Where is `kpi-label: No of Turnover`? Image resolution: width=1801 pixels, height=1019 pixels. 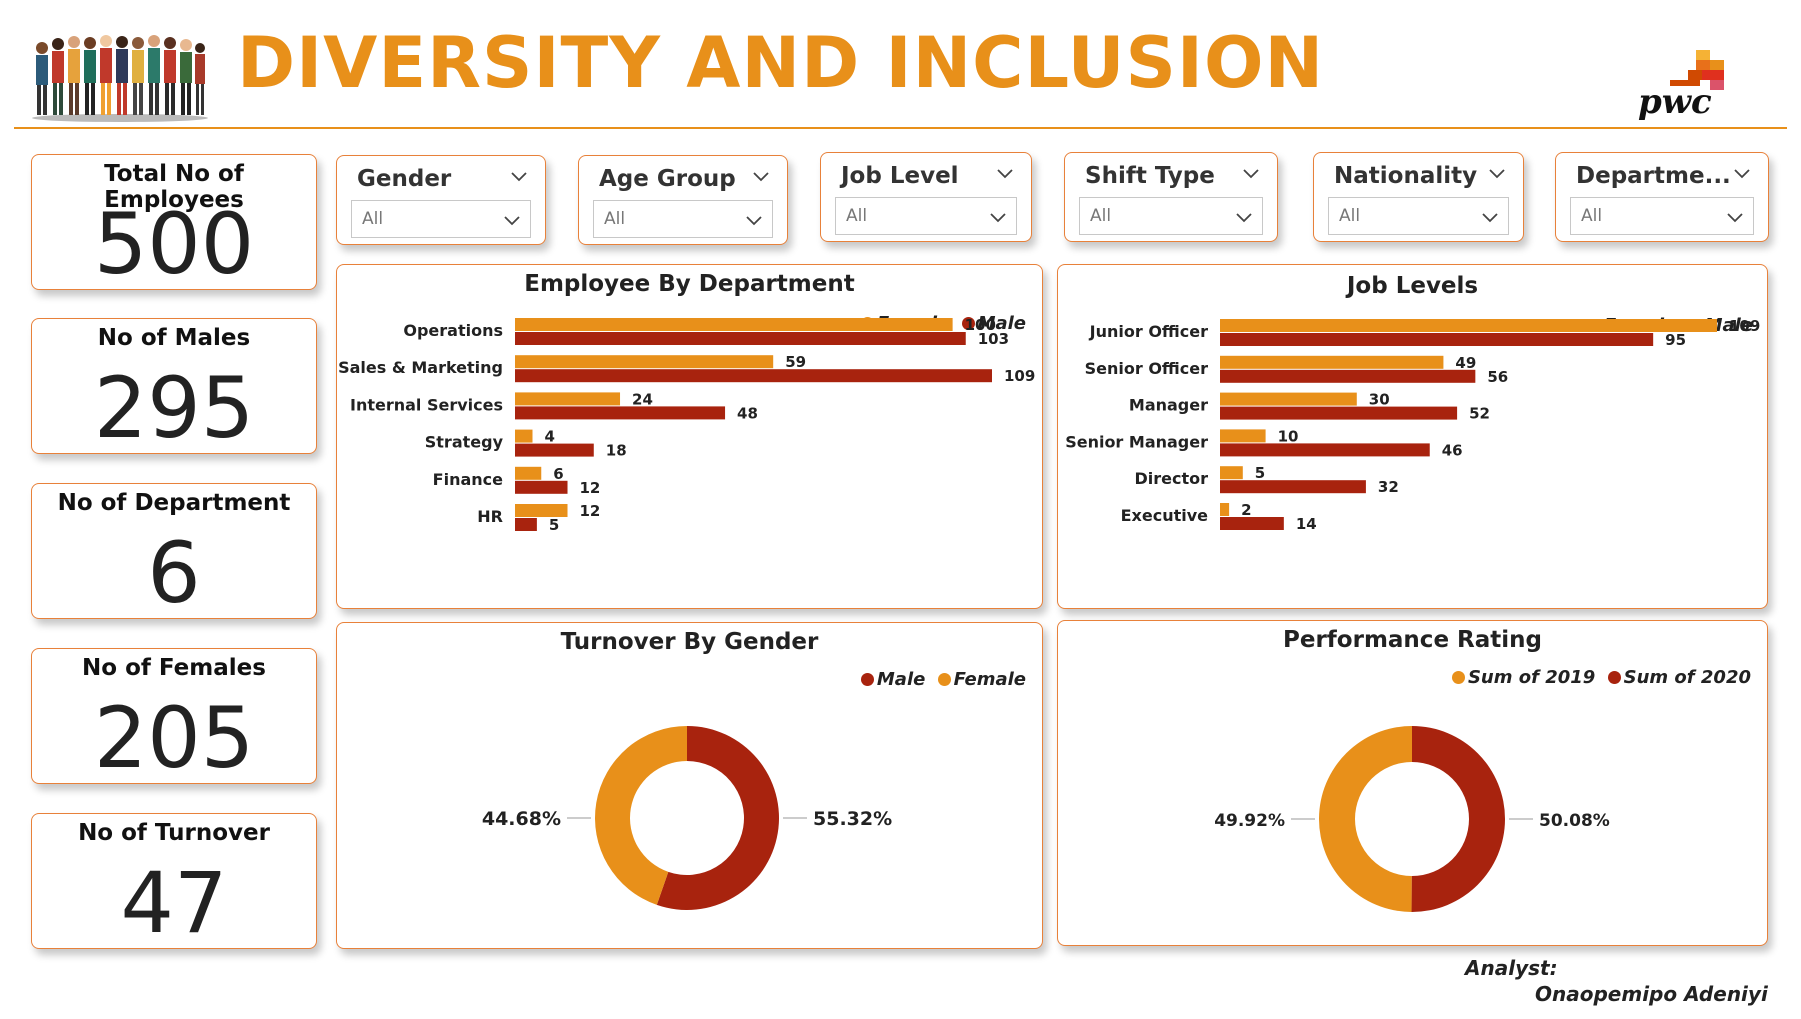 kpi-label: No of Turnover is located at coordinates (174, 833).